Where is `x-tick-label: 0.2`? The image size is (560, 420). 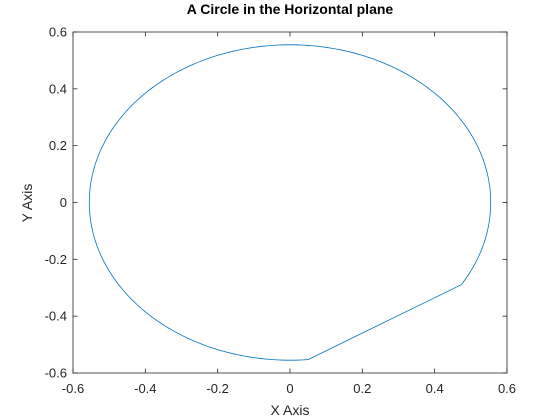
x-tick-label: 0.2 is located at coordinates (362, 388).